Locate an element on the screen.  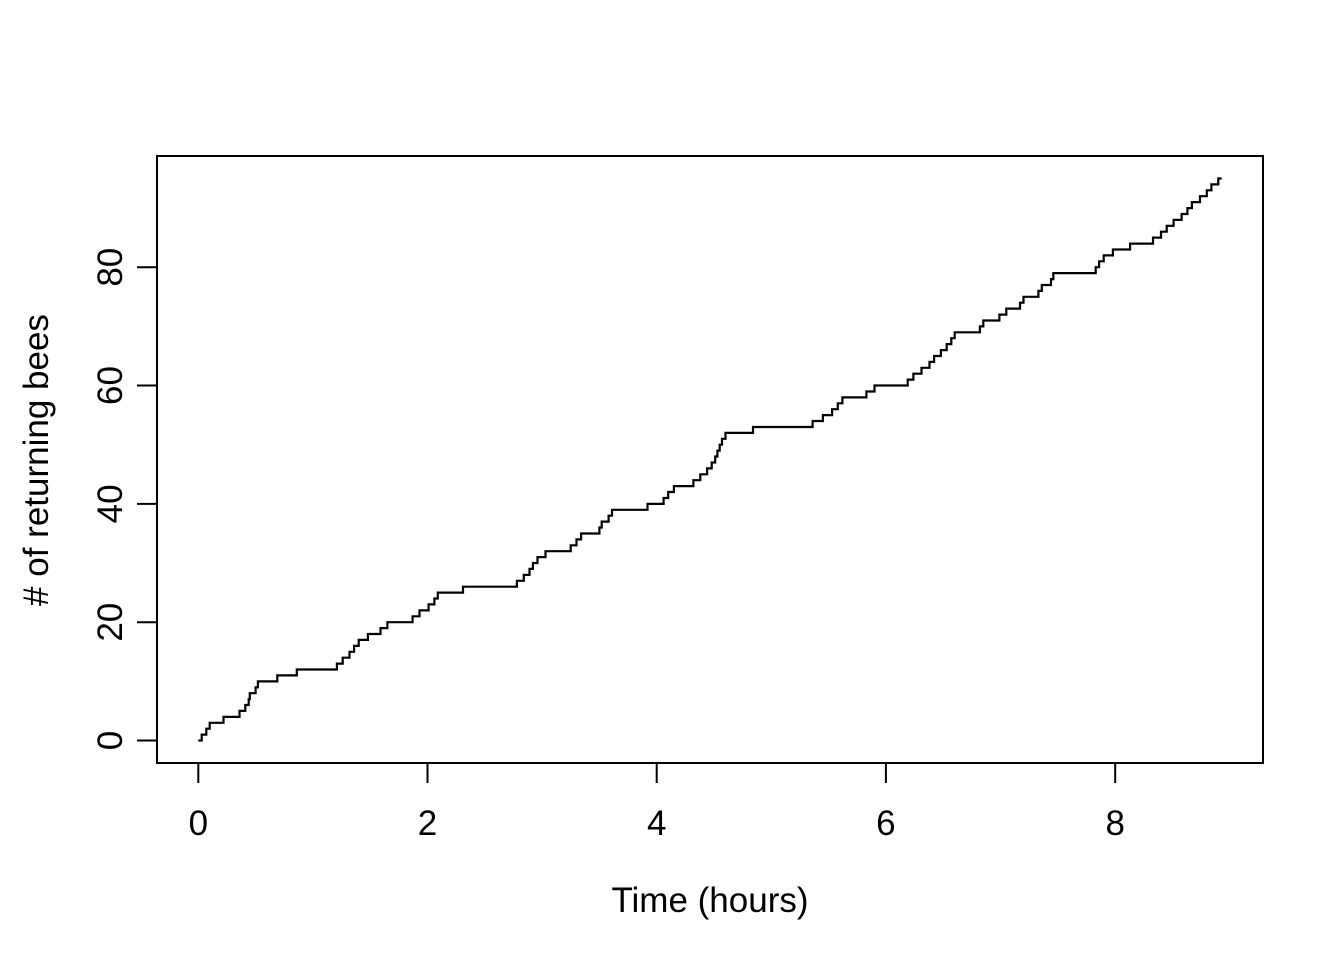
y-tick-label: 80 is located at coordinates (110, 267).